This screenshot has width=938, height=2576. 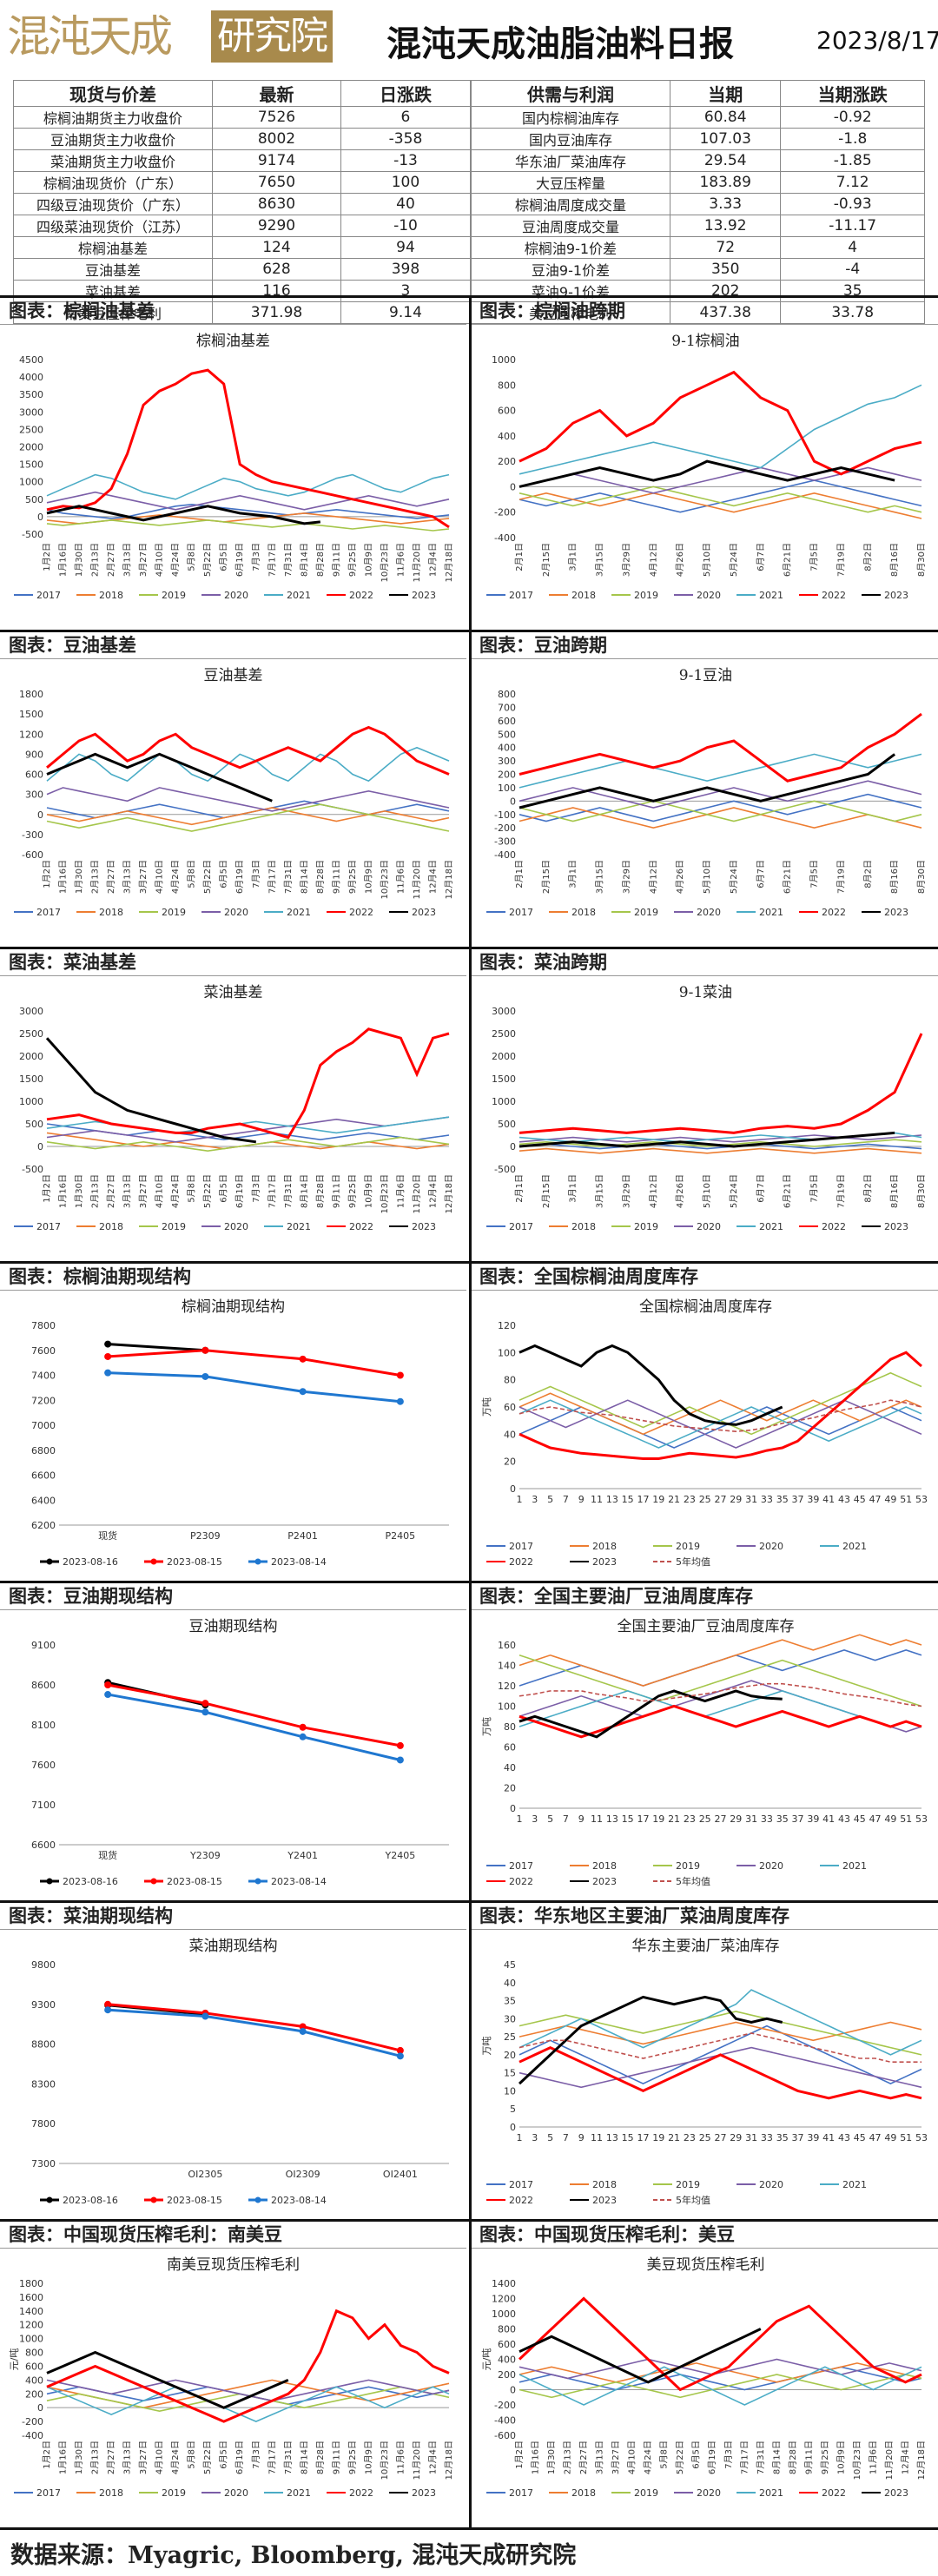 I want to click on x-tick-label: 37, so click(x=798, y=1819).